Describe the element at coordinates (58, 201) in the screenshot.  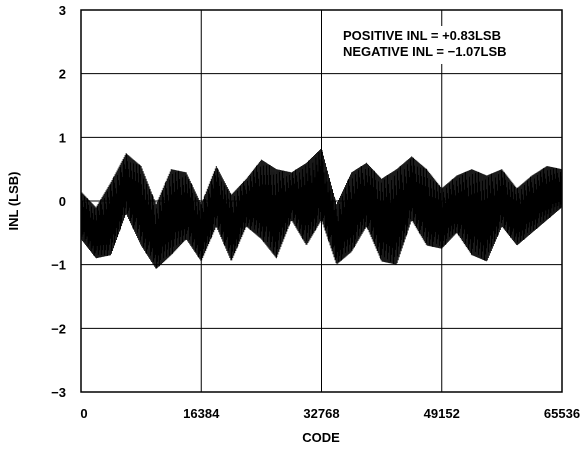
I see `y-tick-labels: 3 2 1 0 −1 −2 −3` at that location.